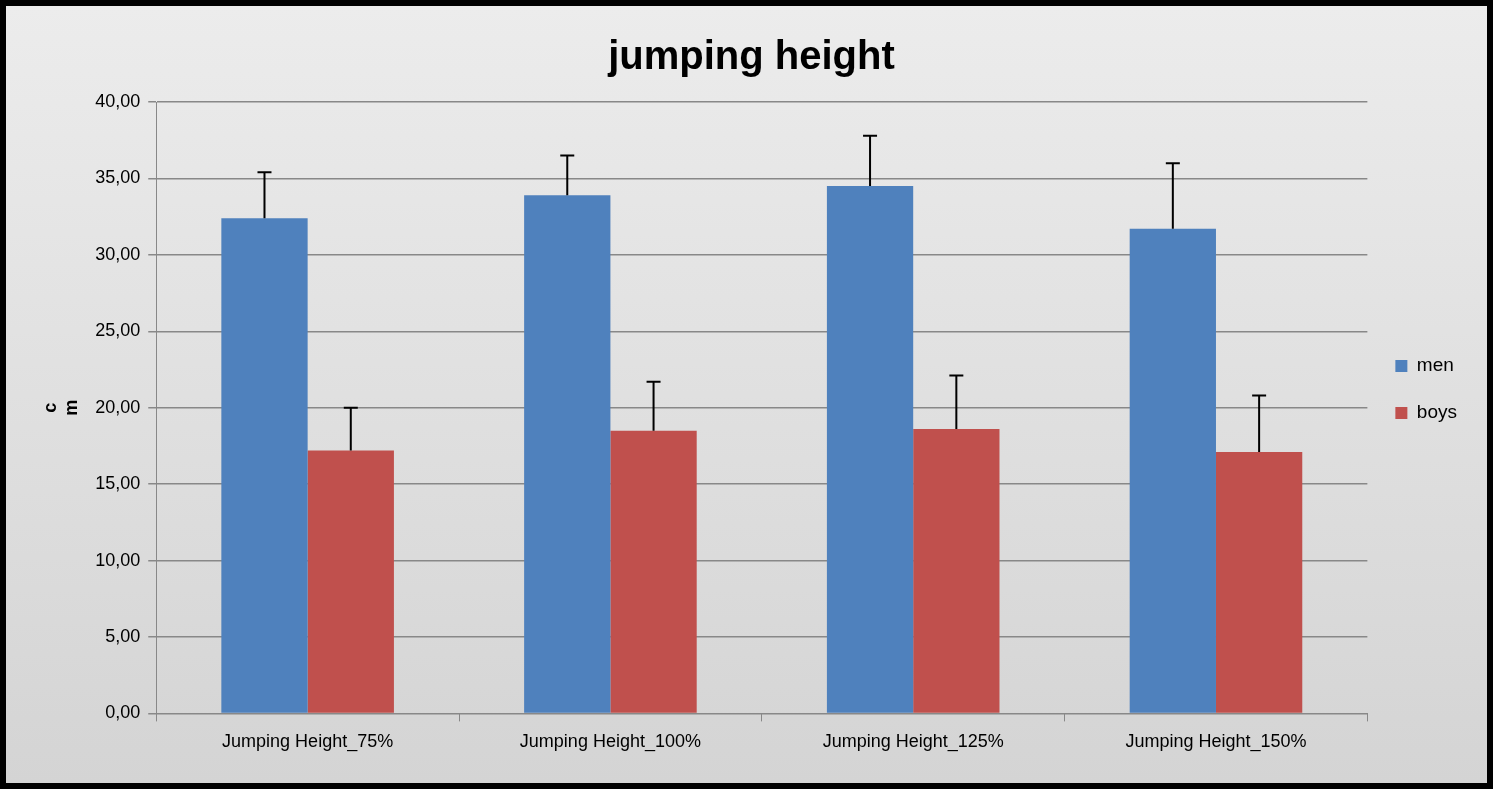 This screenshot has width=1493, height=789. What do you see at coordinates (751, 55) in the screenshot?
I see `chart-title: jumping height` at bounding box center [751, 55].